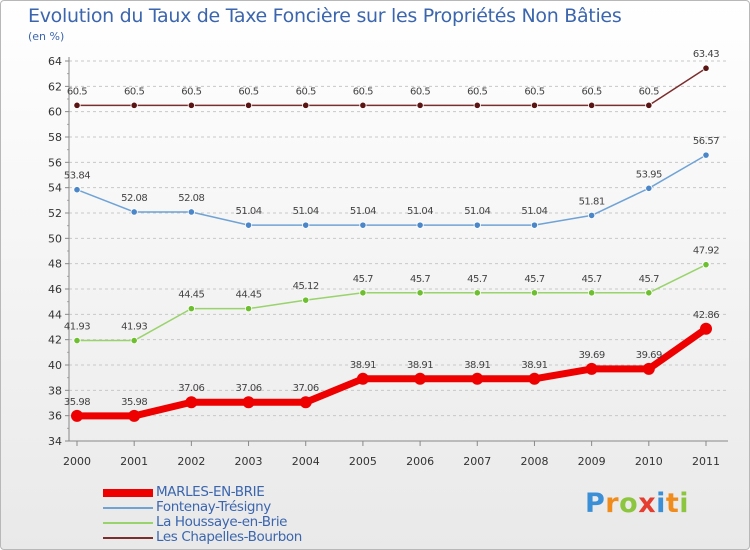 This screenshot has width=750, height=550. What do you see at coordinates (55, 238) in the screenshot?
I see `y-tick-label: 50` at bounding box center [55, 238].